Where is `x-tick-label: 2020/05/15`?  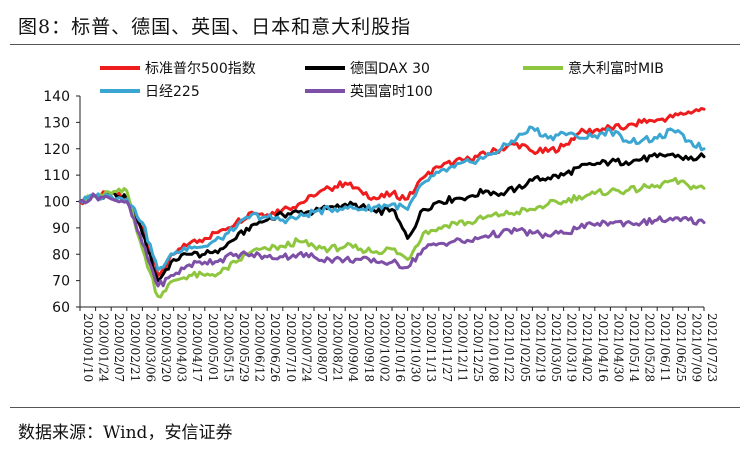
x-tick-label: 2020/05/15 is located at coordinates (228, 347).